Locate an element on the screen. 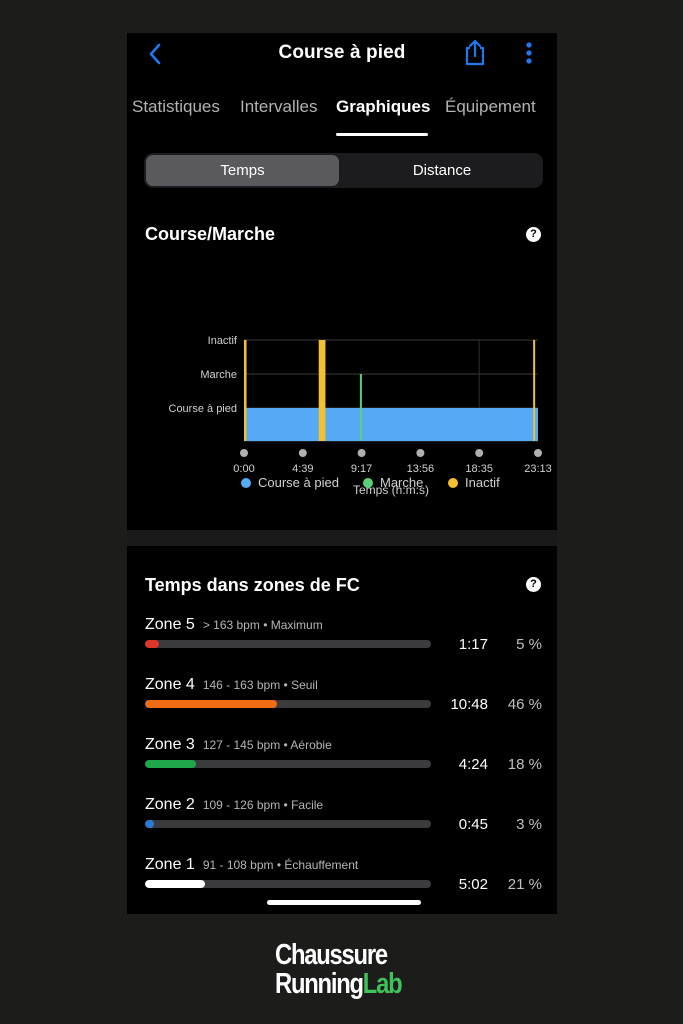 The height and width of the screenshot is (1024, 683). hr-zone-2: Zone 2 109 - 126 bpm • Facile 0:45 3 % is located at coordinates (342, 821).